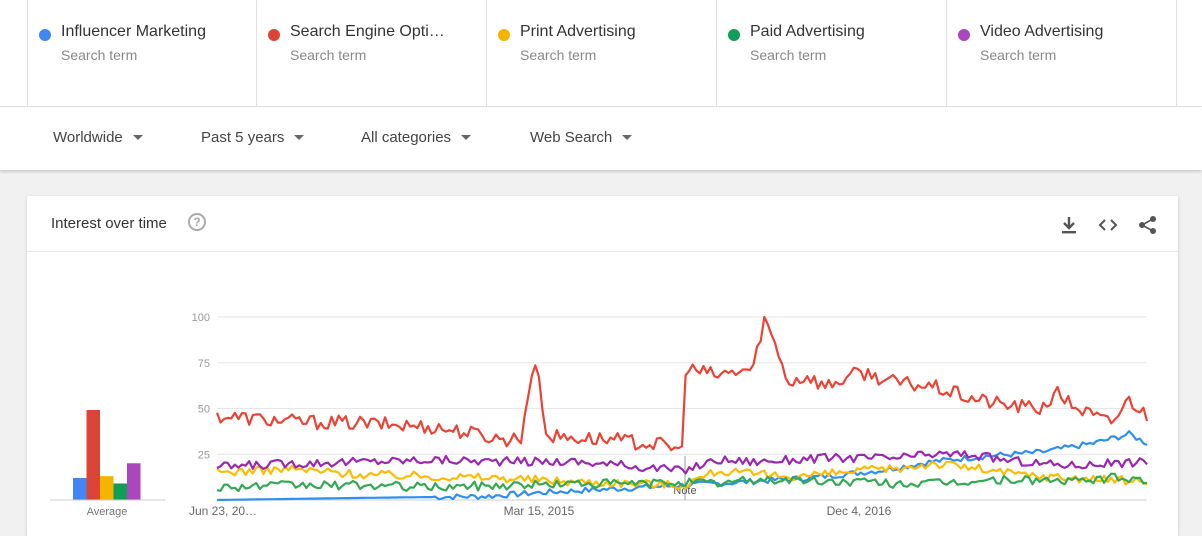 The image size is (1202, 536). What do you see at coordinates (372, 53) in the screenshot?
I see `term-card-1: Search Engine Opti… Search term` at bounding box center [372, 53].